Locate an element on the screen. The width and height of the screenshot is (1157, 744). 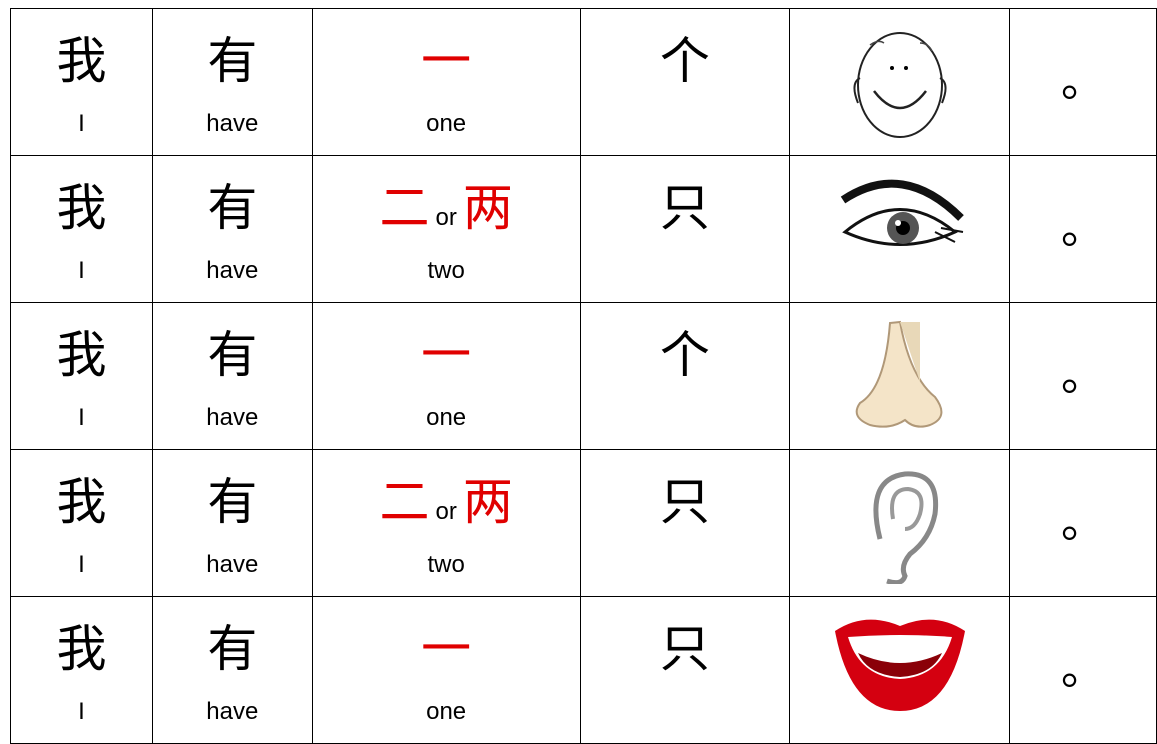
nose-image is located at coordinates (899, 374).